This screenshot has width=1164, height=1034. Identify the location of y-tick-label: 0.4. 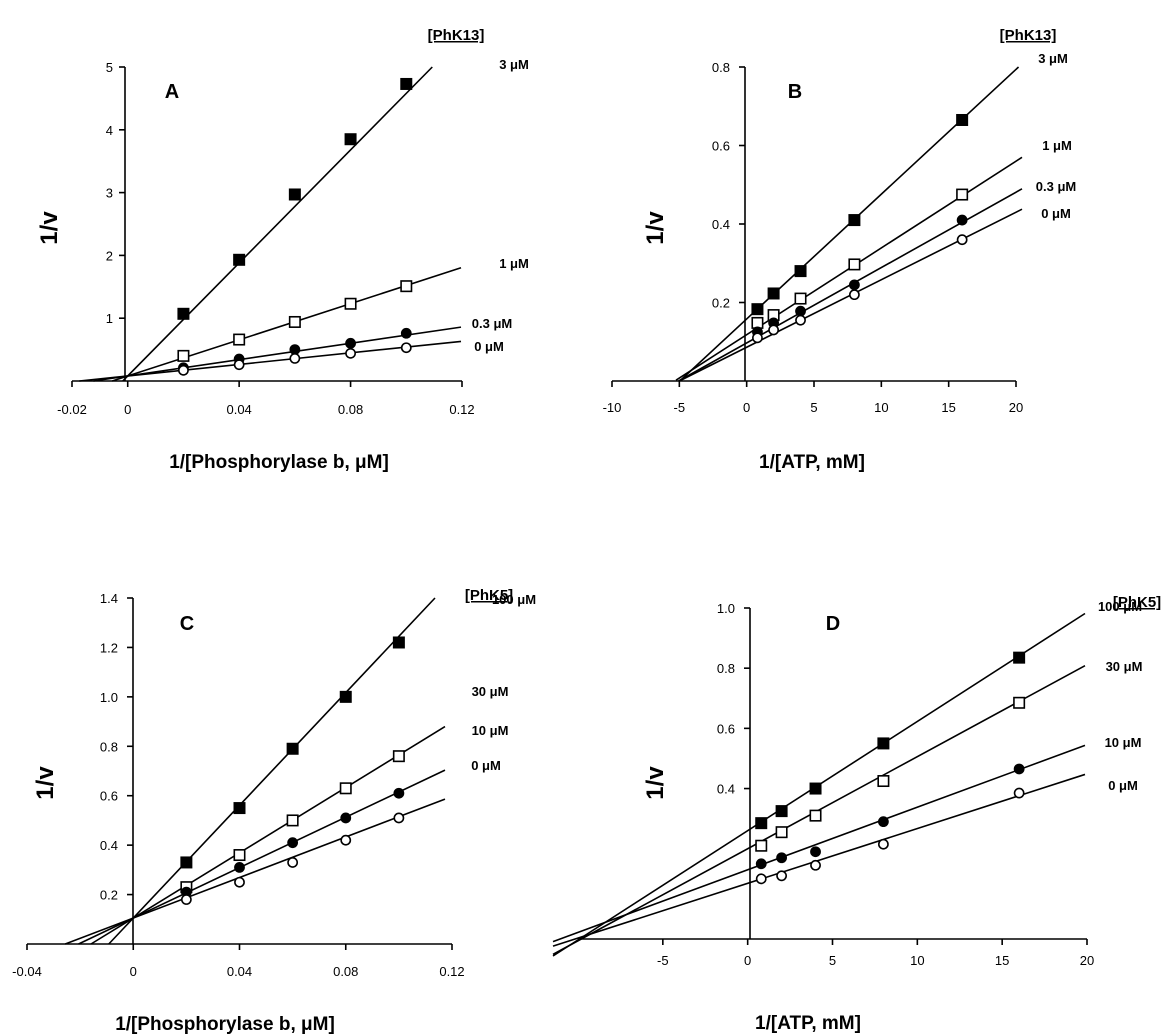
(721, 224).